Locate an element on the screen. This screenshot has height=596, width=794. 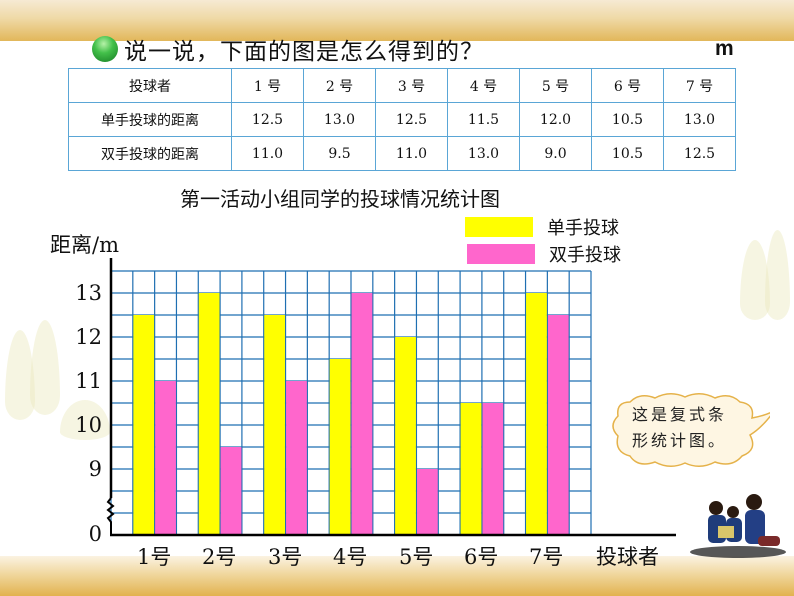
y-tick-label: 9 is located at coordinates (95, 469).